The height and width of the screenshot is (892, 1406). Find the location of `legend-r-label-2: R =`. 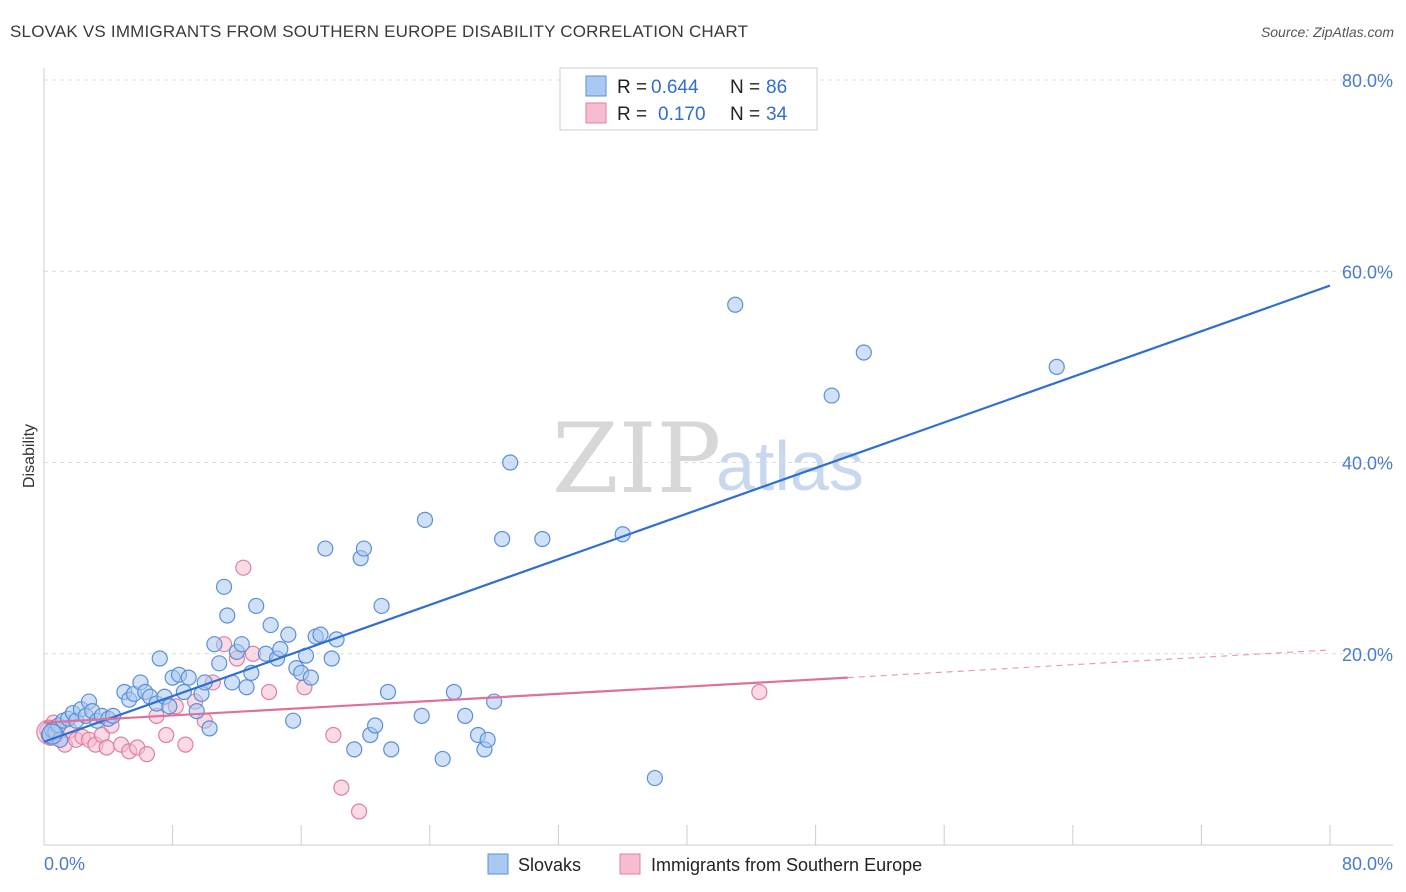

legend-r-label-2: R = is located at coordinates (632, 114).